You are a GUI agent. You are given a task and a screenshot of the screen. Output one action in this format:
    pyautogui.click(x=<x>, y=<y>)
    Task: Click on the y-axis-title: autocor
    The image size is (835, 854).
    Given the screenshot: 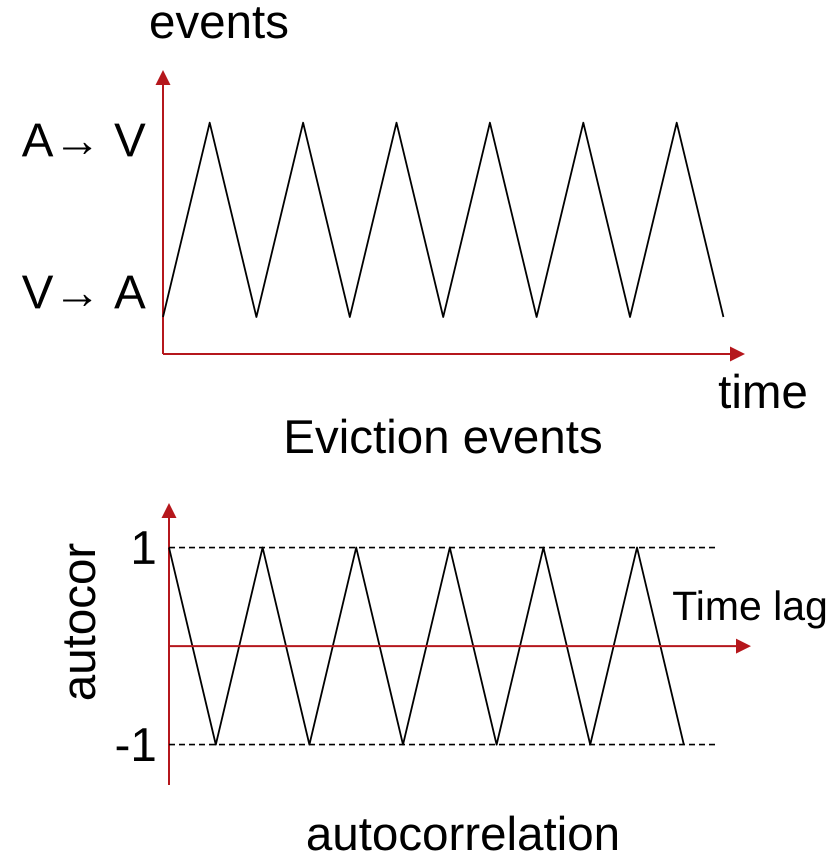 What is the action you would take?
    pyautogui.click(x=80, y=622)
    